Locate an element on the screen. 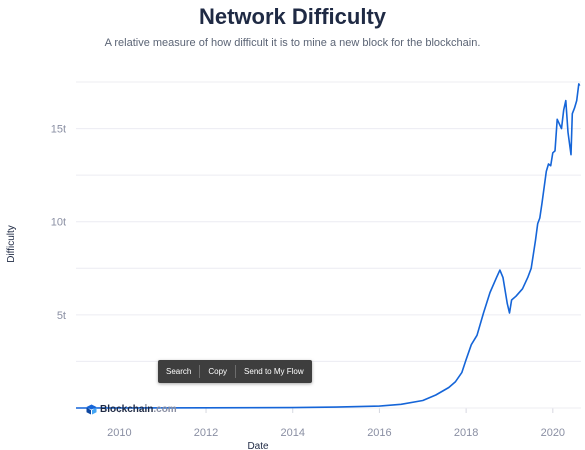 Image resolution: width=585 pixels, height=450 pixels. y-tick-label: 15t is located at coordinates (58, 130).